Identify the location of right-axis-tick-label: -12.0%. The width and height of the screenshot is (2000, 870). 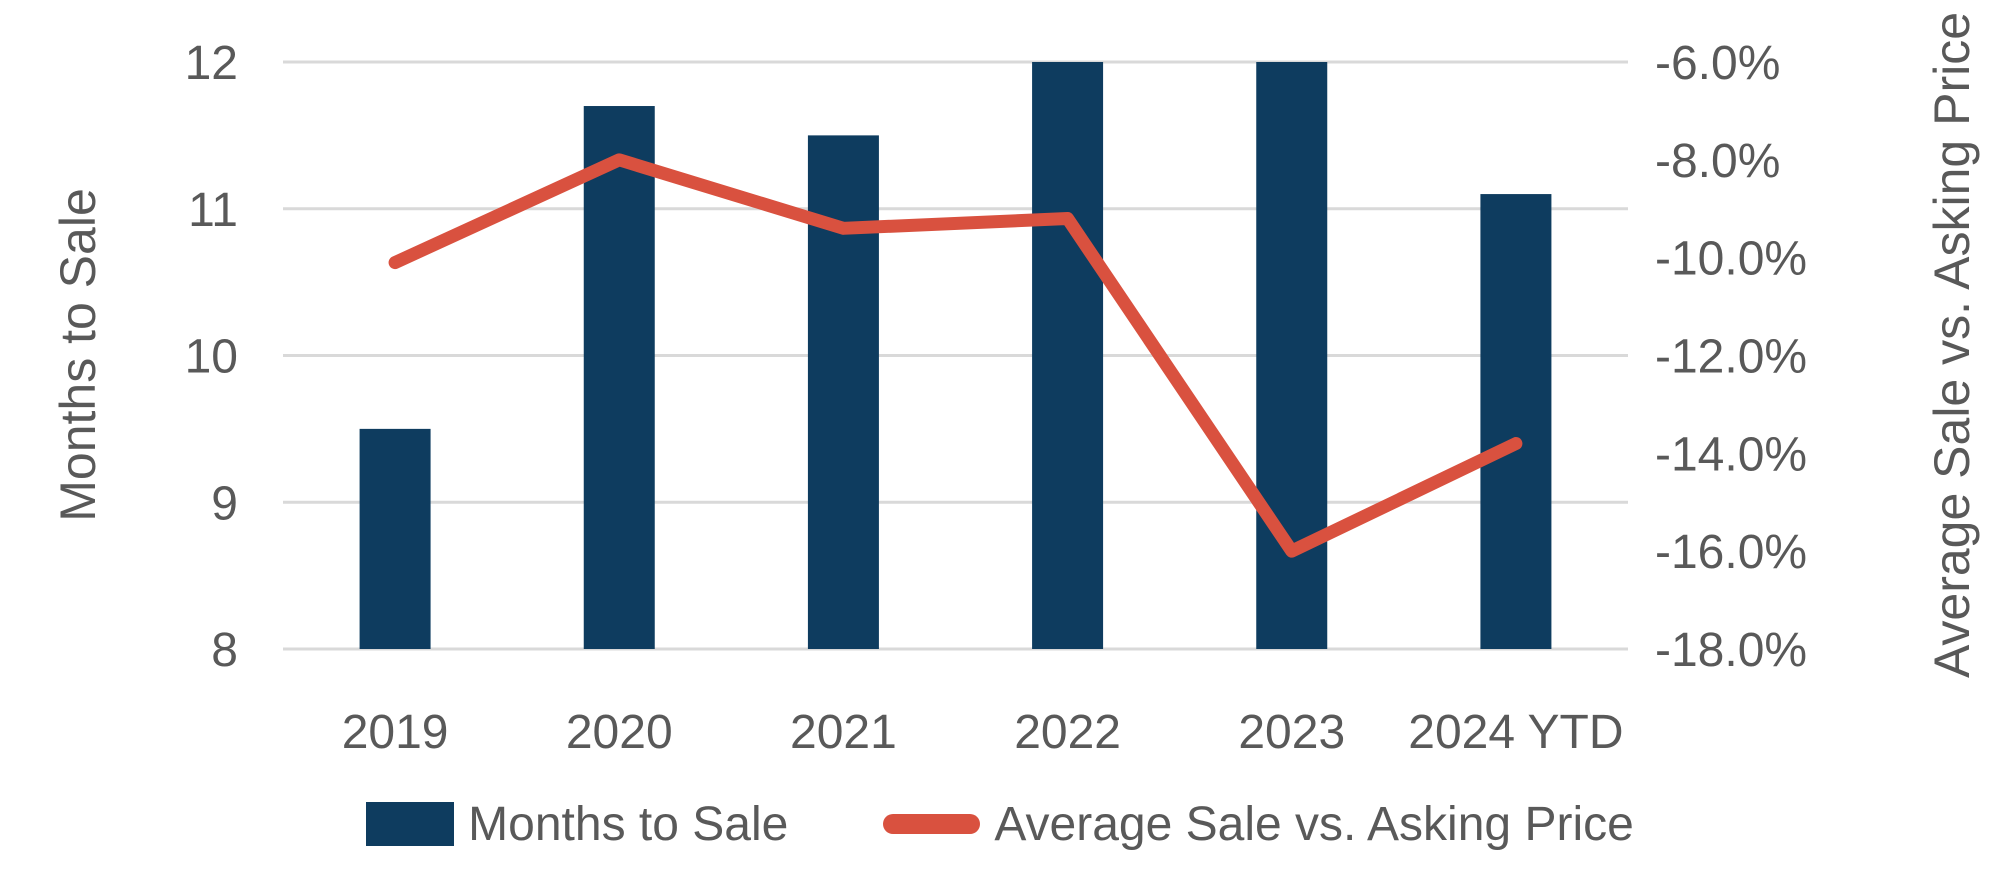
(1731, 357).